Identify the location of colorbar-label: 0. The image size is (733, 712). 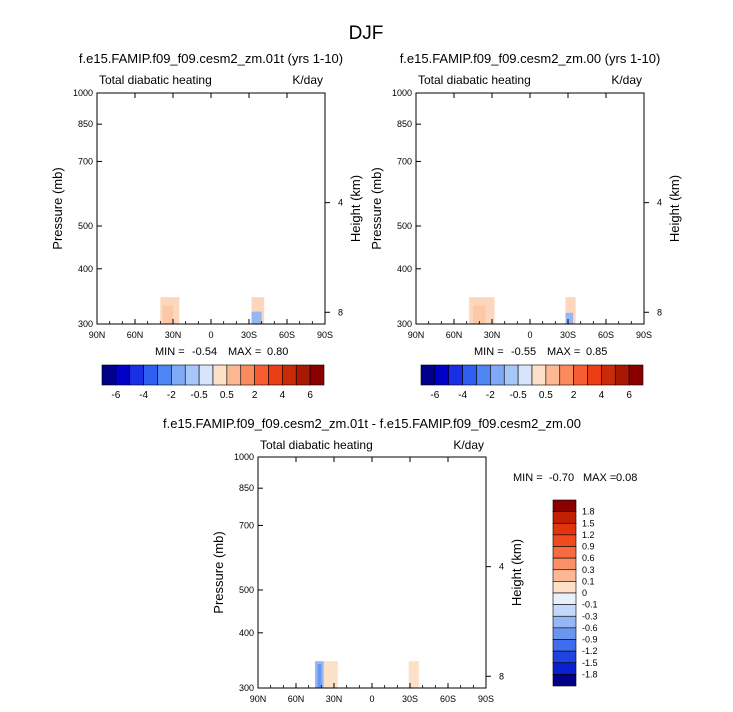
(584, 593).